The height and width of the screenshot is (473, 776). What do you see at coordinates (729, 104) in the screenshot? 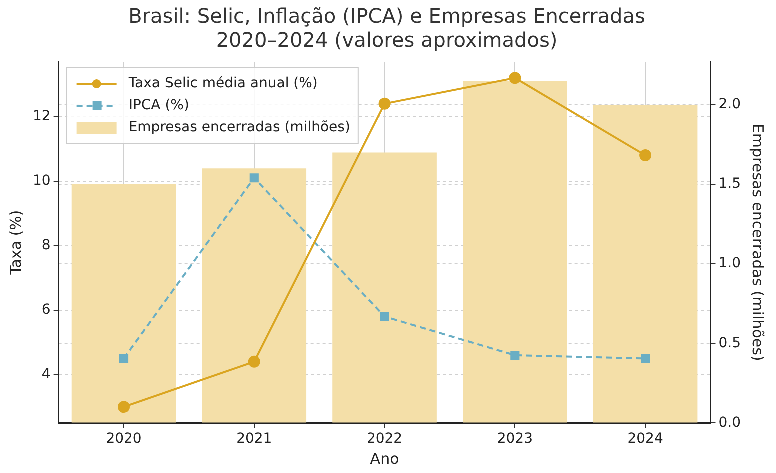
I see `y2-tick-label: 2.0` at bounding box center [729, 104].